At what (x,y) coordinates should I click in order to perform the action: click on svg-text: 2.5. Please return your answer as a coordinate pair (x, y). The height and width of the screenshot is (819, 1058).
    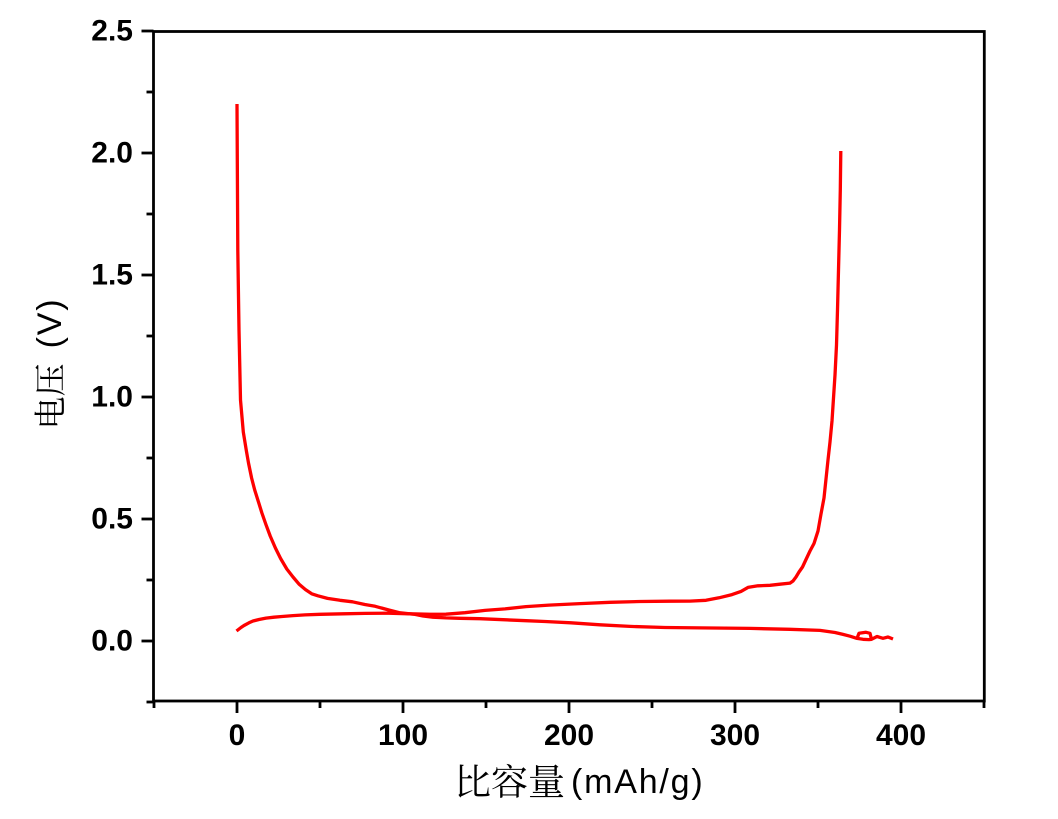
    Looking at the image, I should click on (112, 31).